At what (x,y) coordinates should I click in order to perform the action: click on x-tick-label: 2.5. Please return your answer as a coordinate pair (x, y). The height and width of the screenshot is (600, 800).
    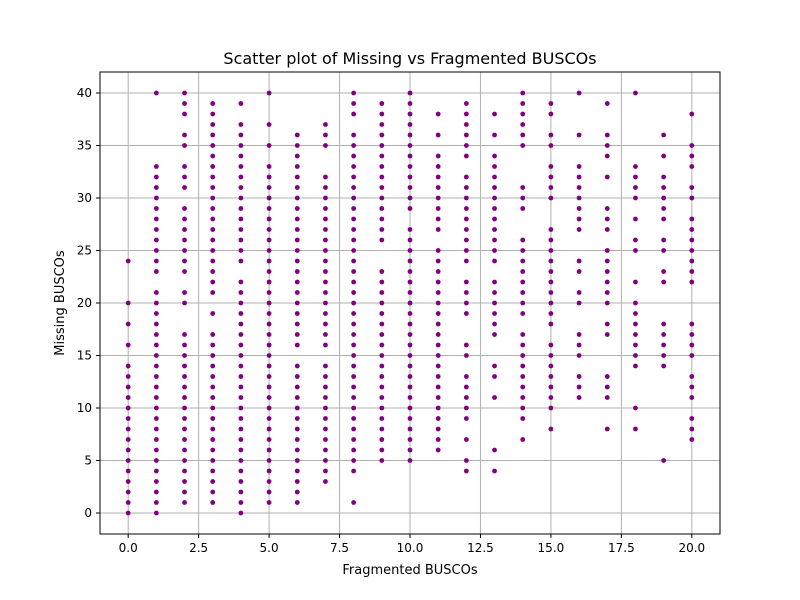
    Looking at the image, I should click on (198, 548).